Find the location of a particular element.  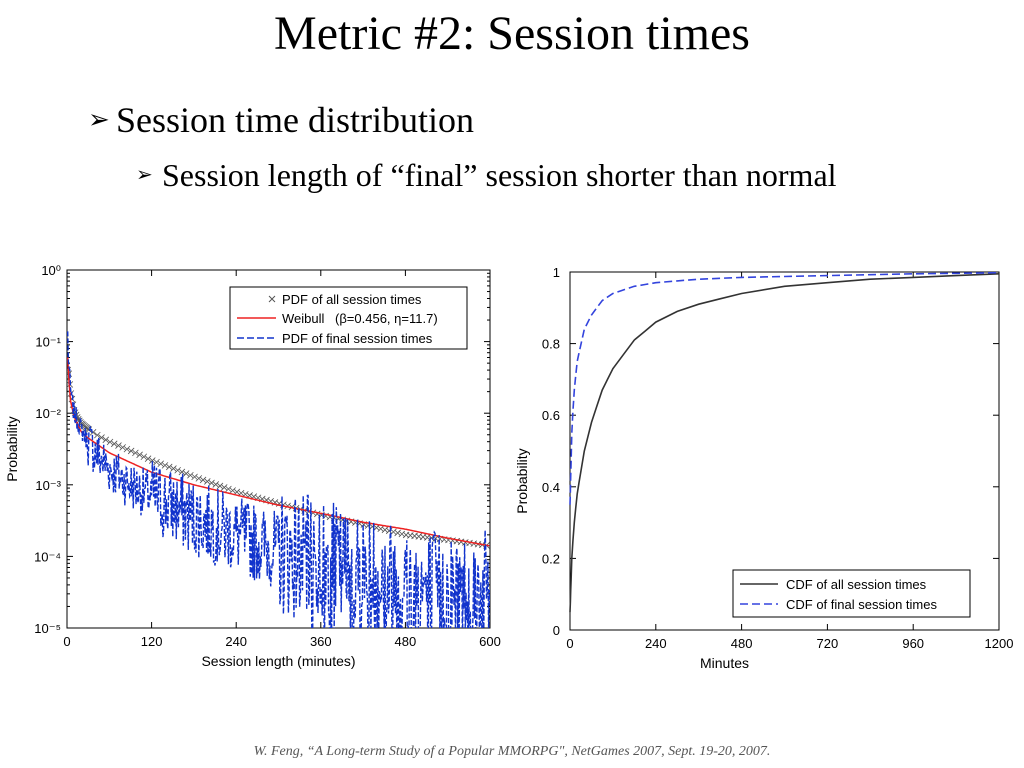

legend-label: Weibull is located at coordinates (303, 318).